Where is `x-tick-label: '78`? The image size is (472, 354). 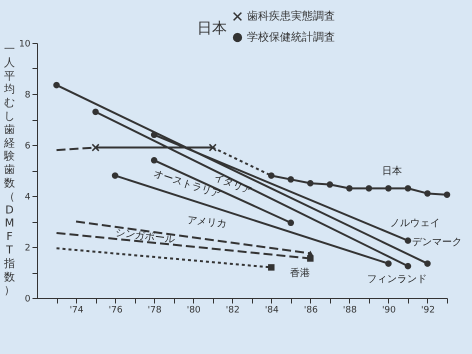 x-tick-label: '78 is located at coordinates (155, 311).